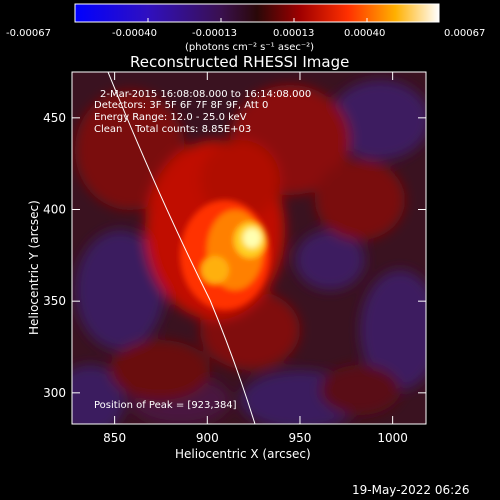 Image resolution: width=500 pixels, height=500 pixels. I want to click on colorbar-tick-label: -0.00067, so click(28, 33).